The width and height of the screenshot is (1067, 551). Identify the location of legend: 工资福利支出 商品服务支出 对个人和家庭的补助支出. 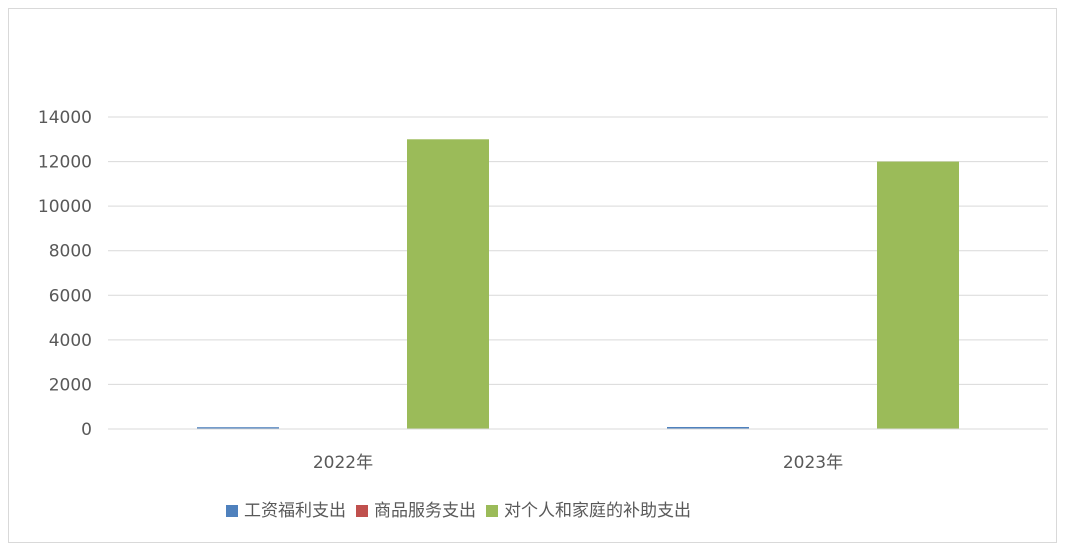
(458, 511).